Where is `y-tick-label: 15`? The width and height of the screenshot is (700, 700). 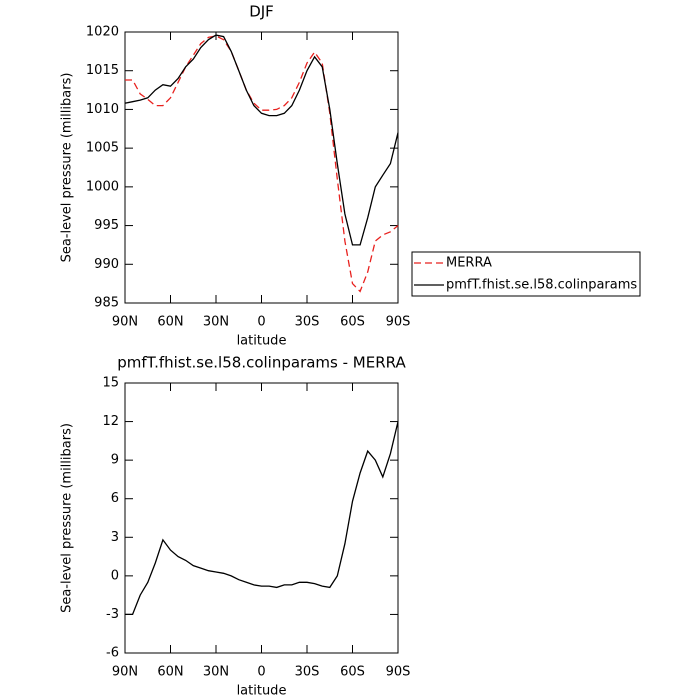
y-tick-label: 15 is located at coordinates (110, 383).